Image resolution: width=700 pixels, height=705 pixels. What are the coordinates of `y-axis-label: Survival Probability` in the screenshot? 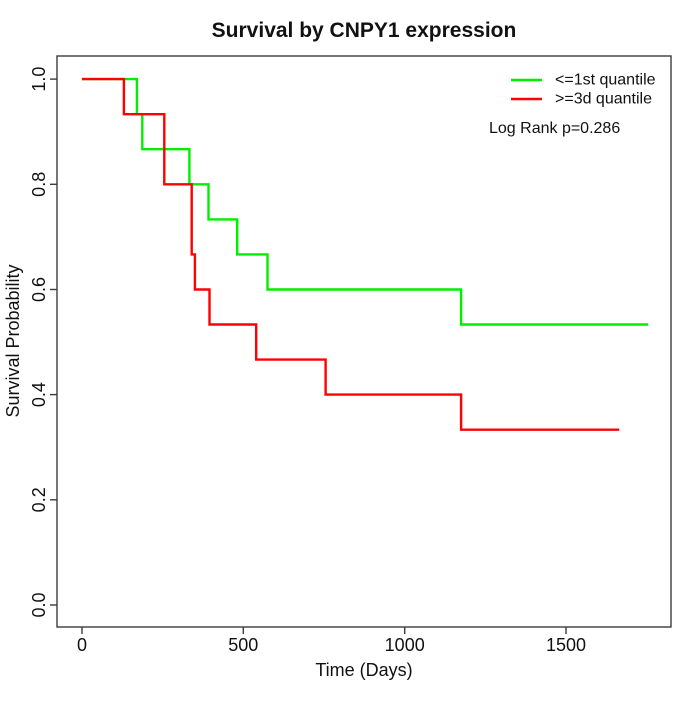 It's located at (13, 340).